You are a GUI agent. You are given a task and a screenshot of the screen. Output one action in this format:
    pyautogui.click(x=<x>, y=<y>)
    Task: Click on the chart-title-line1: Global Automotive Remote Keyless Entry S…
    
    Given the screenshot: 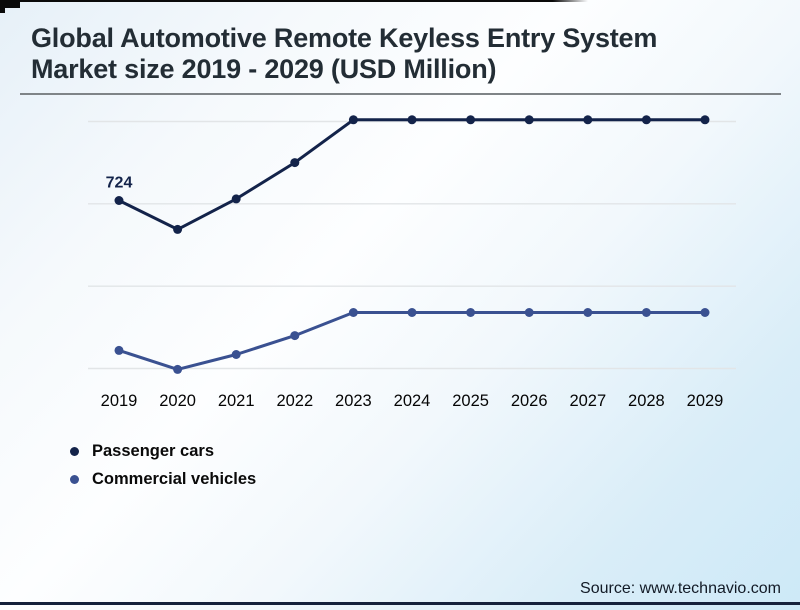 What is the action you would take?
    pyautogui.click(x=344, y=38)
    